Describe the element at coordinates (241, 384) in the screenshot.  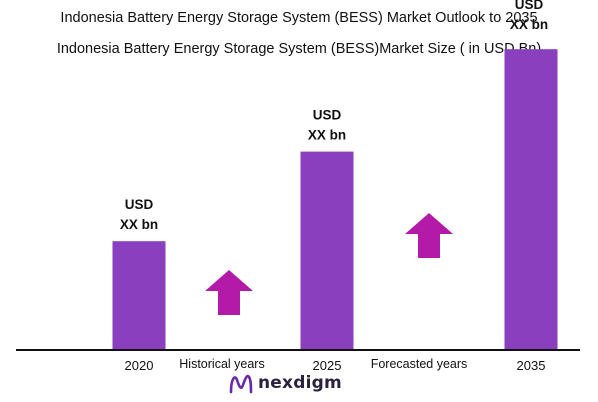
I see `nexdigm-logo-icon` at that location.